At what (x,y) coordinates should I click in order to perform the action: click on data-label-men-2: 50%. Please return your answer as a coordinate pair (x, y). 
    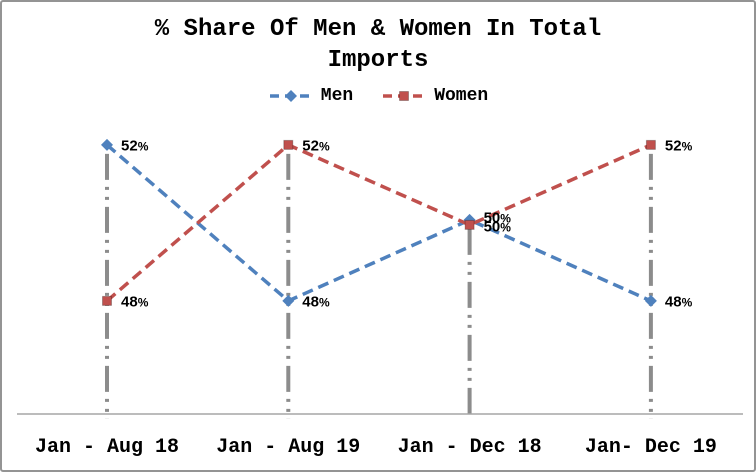
    Looking at the image, I should click on (498, 217).